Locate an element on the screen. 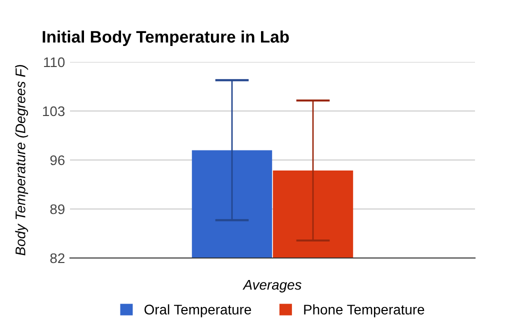 The width and height of the screenshot is (521, 320). legend-label: Phone Temperature is located at coordinates (364, 311).